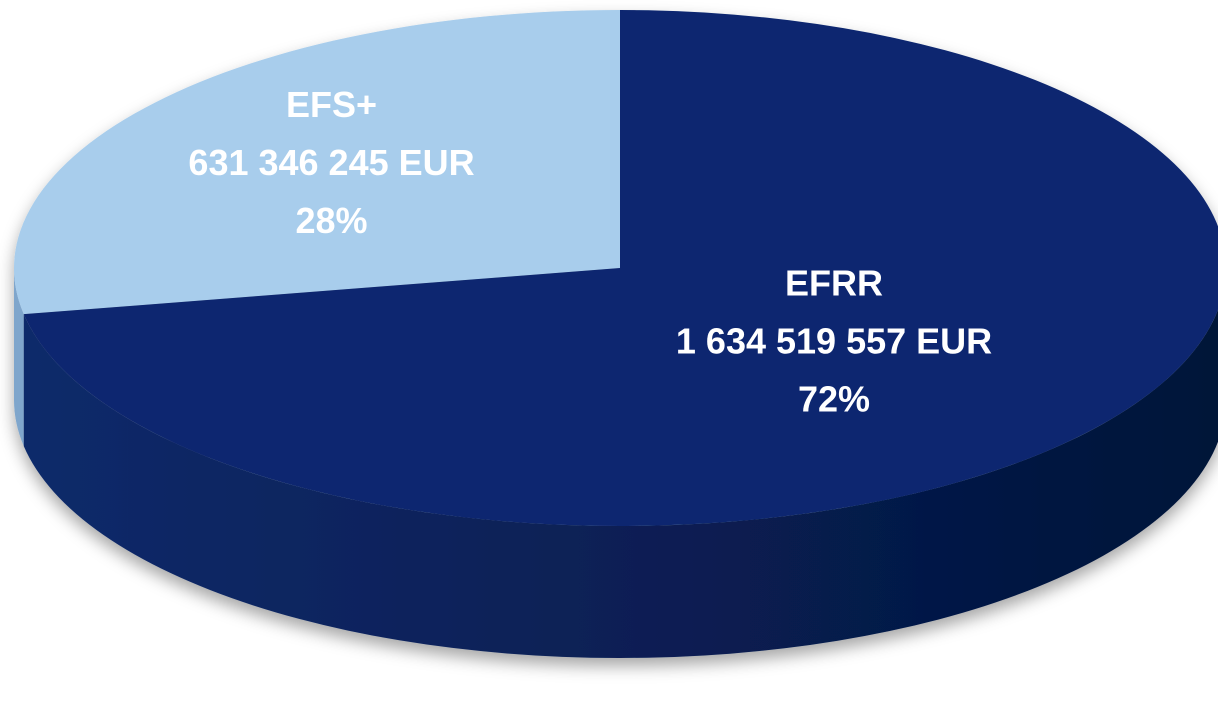 This screenshot has height=712, width=1218. Describe the element at coordinates (331, 104) in the screenshot. I see `slice-category: EFS+` at that location.